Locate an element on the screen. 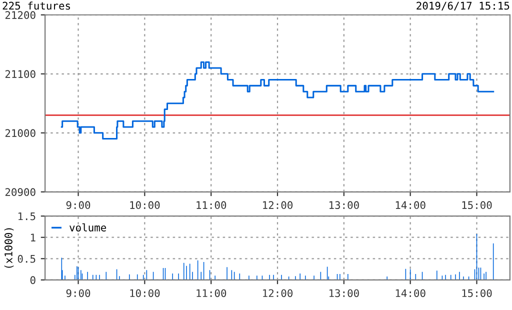 The width and height of the screenshot is (512, 310). y-tick-label: 0.5 is located at coordinates (27, 258).